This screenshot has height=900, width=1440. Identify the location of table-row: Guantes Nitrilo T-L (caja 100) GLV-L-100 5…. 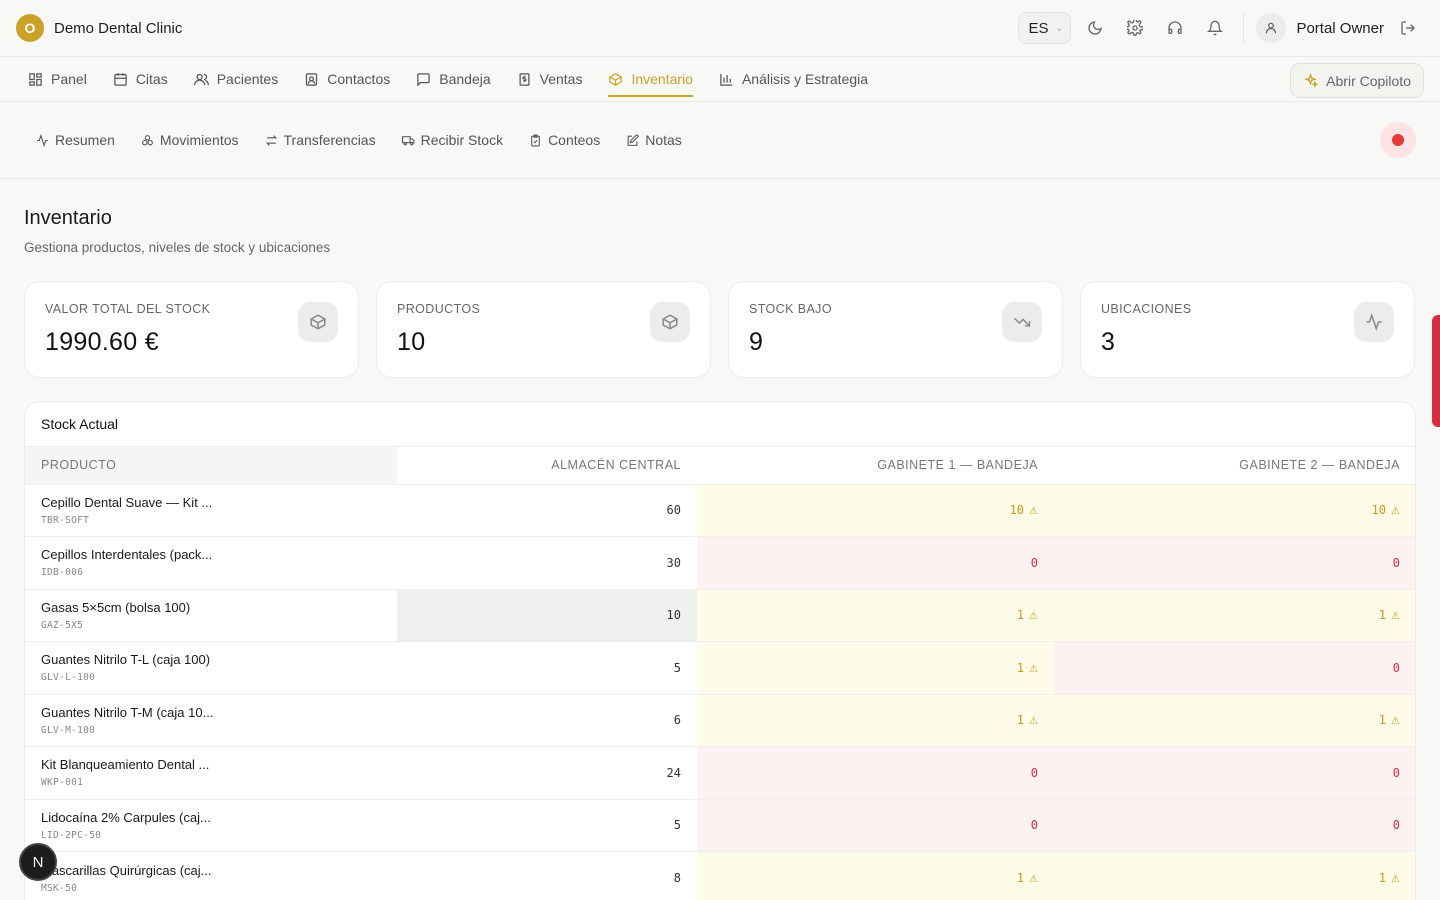
(720, 667).